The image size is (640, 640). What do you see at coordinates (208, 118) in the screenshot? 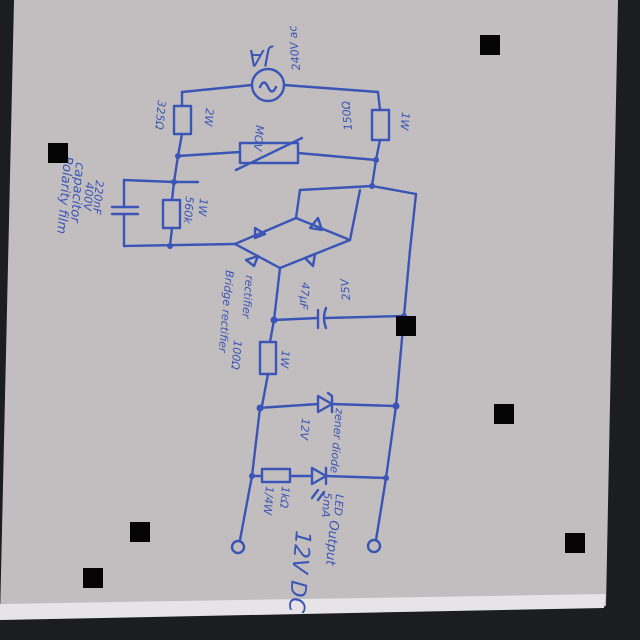
I see `label-r-top-left-power: 2W` at bounding box center [208, 118].